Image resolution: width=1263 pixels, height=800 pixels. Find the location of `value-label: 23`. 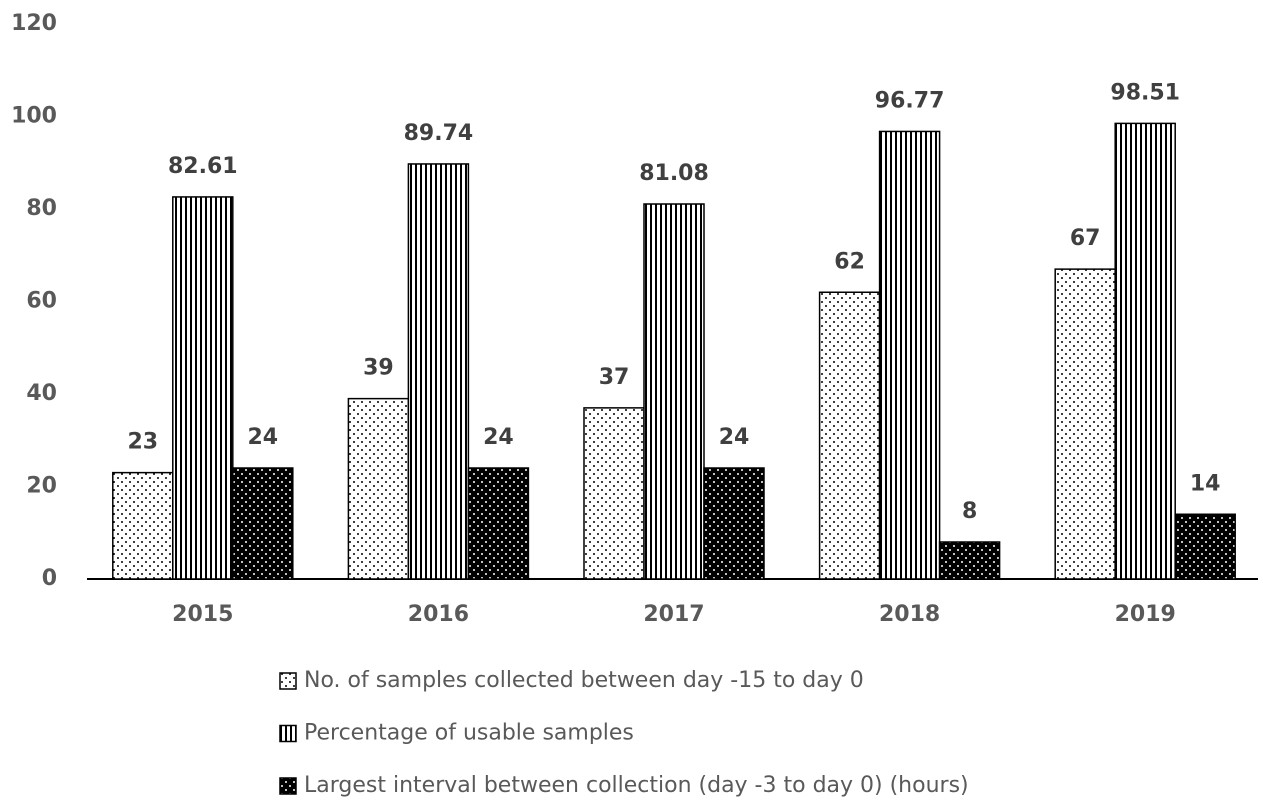

value-label: 23 is located at coordinates (142, 442).